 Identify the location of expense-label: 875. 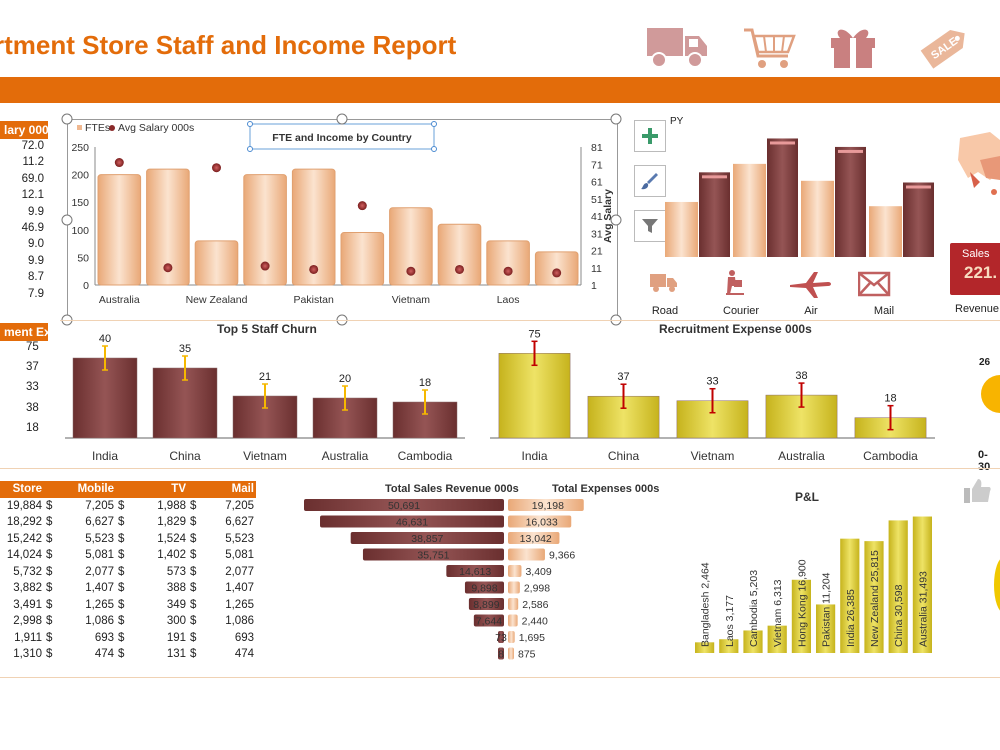
(527, 655).